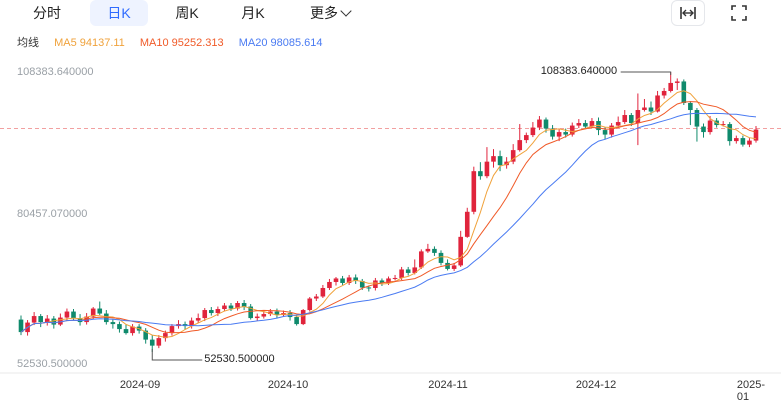 This screenshot has width=781, height=407. I want to click on tab-weekly-k: 周K, so click(187, 13).